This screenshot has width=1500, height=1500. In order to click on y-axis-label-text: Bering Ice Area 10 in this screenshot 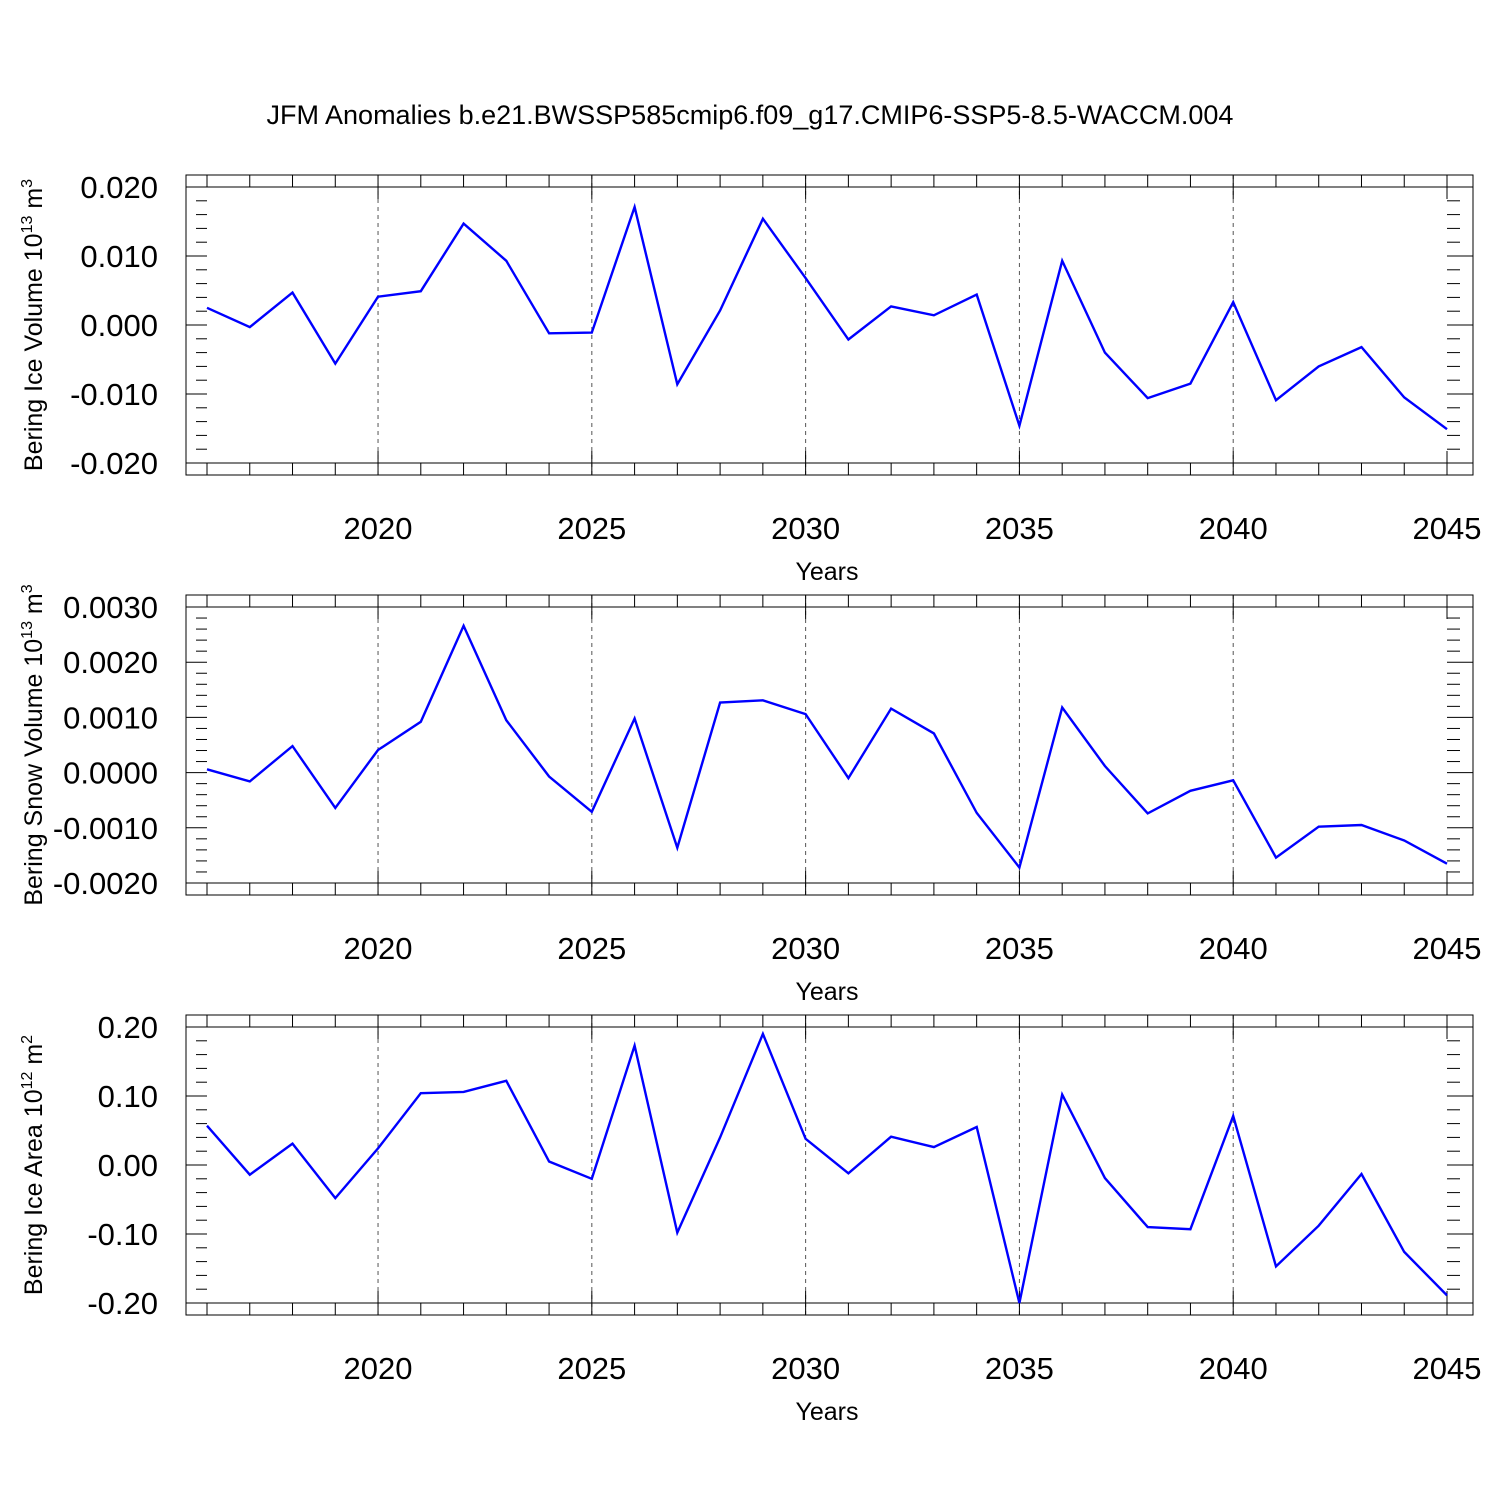, I will do `click(34, 1192)`.